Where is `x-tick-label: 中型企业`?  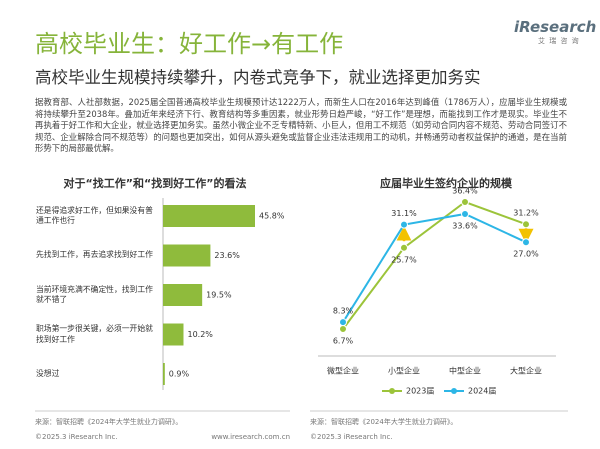
x-tick-label: 中型企业 is located at coordinates (465, 371).